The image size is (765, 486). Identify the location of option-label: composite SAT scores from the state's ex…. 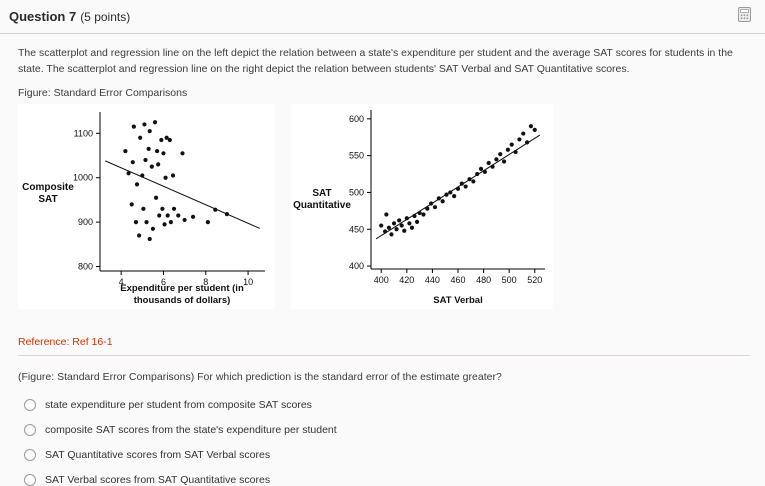
(191, 429).